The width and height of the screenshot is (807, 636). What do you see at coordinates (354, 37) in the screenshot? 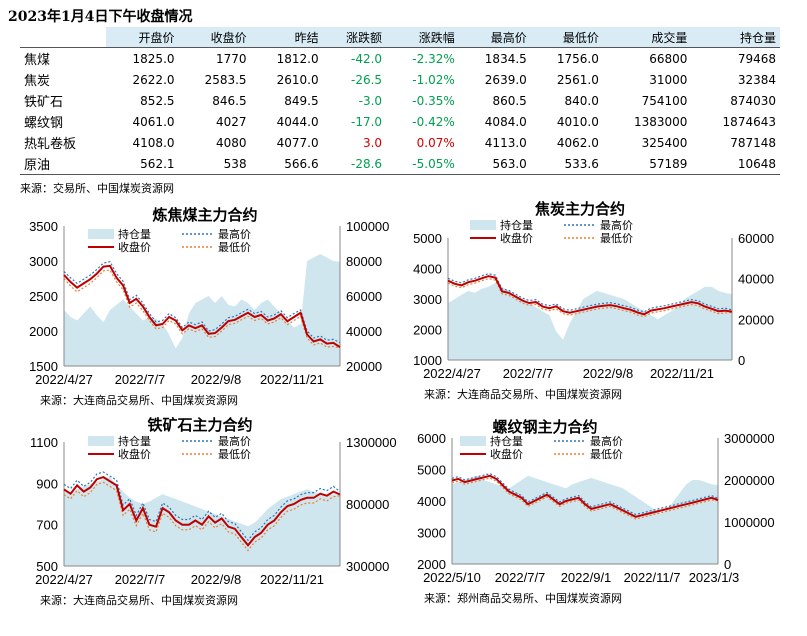
I see `column-header: 涨跌额` at bounding box center [354, 37].